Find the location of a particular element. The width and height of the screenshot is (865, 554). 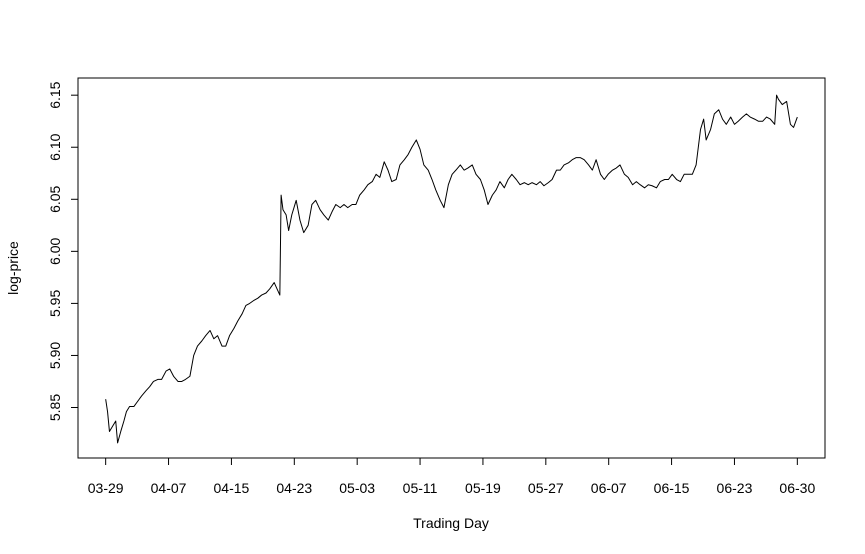

x-tick-label: 03-29 is located at coordinates (106, 488).